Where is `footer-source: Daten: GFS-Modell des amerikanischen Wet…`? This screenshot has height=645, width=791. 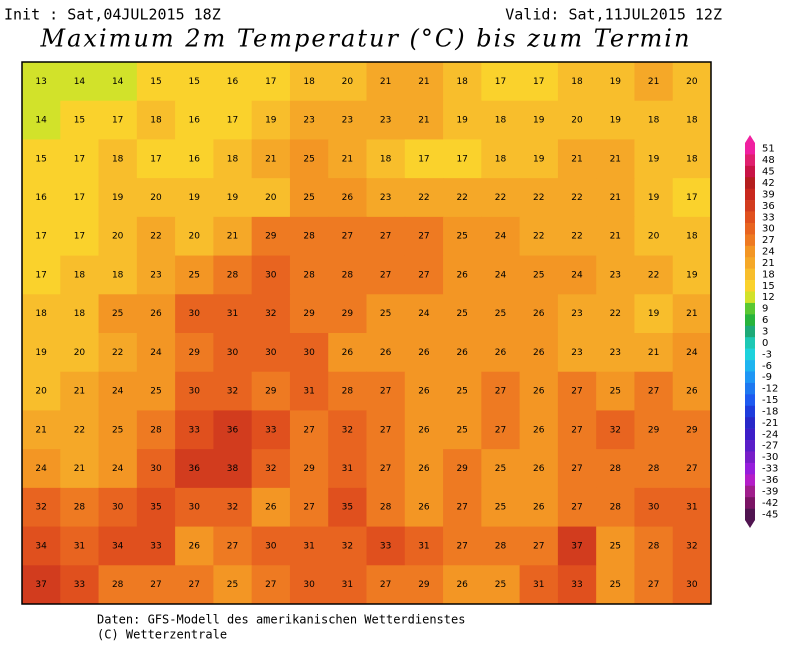
footer-source: Daten: GFS-Modell des amerikanischen Wet… is located at coordinates (281, 620).